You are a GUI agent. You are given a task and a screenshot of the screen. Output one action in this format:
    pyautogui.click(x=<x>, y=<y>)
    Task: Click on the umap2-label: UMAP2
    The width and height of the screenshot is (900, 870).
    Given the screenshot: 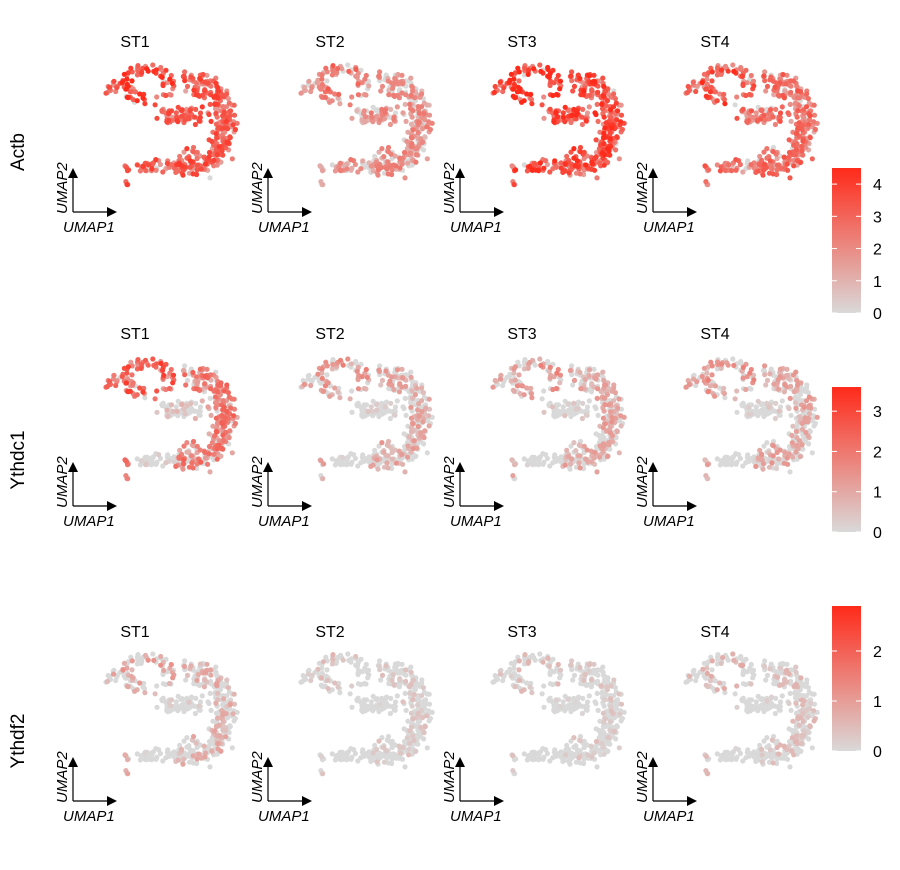 What is the action you would take?
    pyautogui.click(x=62, y=482)
    